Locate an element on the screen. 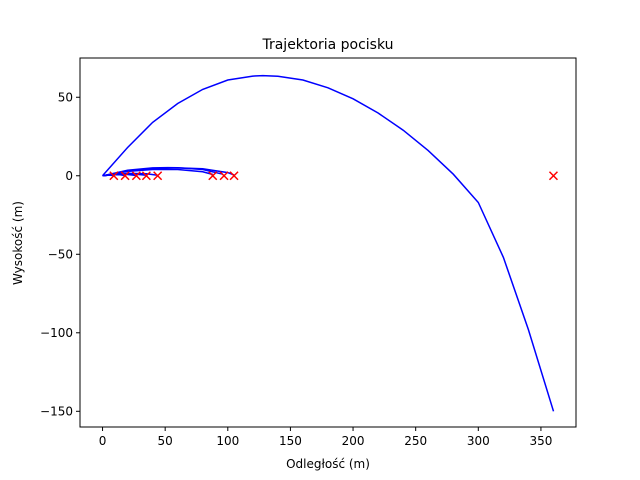 This screenshot has height=480, width=640. x-tick-label: 200 is located at coordinates (353, 441).